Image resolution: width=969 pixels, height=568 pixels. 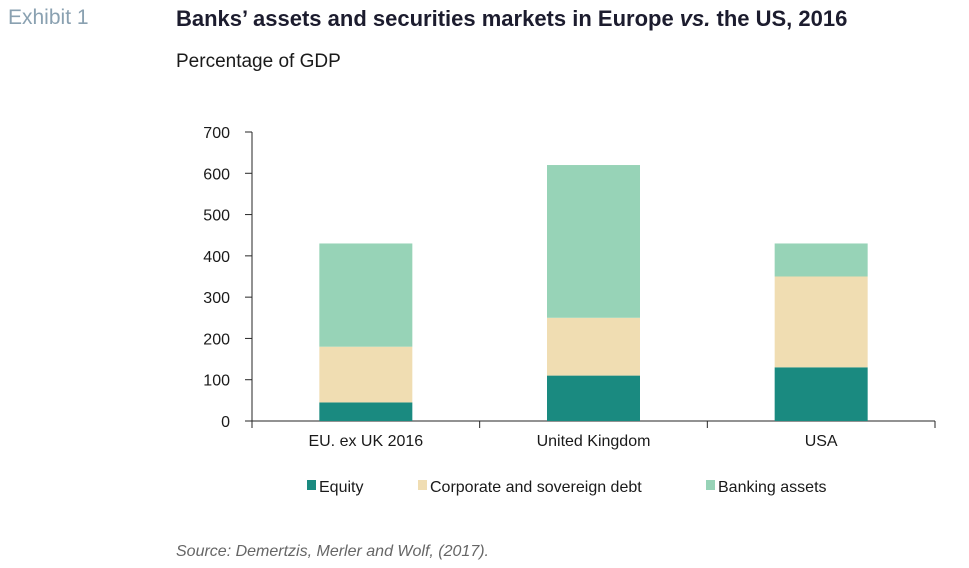 I want to click on x-tick-label: USA, so click(x=821, y=441).